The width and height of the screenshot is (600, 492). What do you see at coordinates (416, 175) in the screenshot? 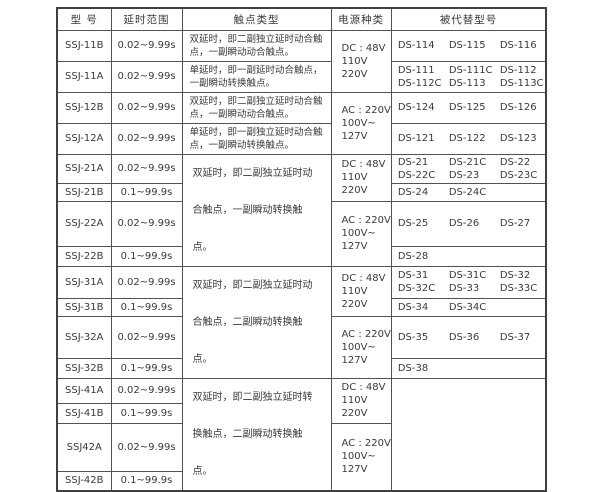
I see `replaced-model: DS-22C` at bounding box center [416, 175].